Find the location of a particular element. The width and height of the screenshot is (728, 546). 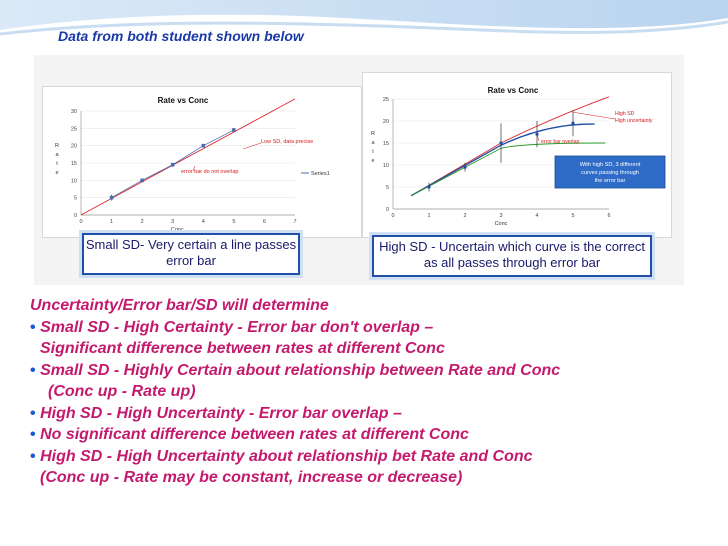

chart-note-line: the error bar is located at coordinates (610, 181).